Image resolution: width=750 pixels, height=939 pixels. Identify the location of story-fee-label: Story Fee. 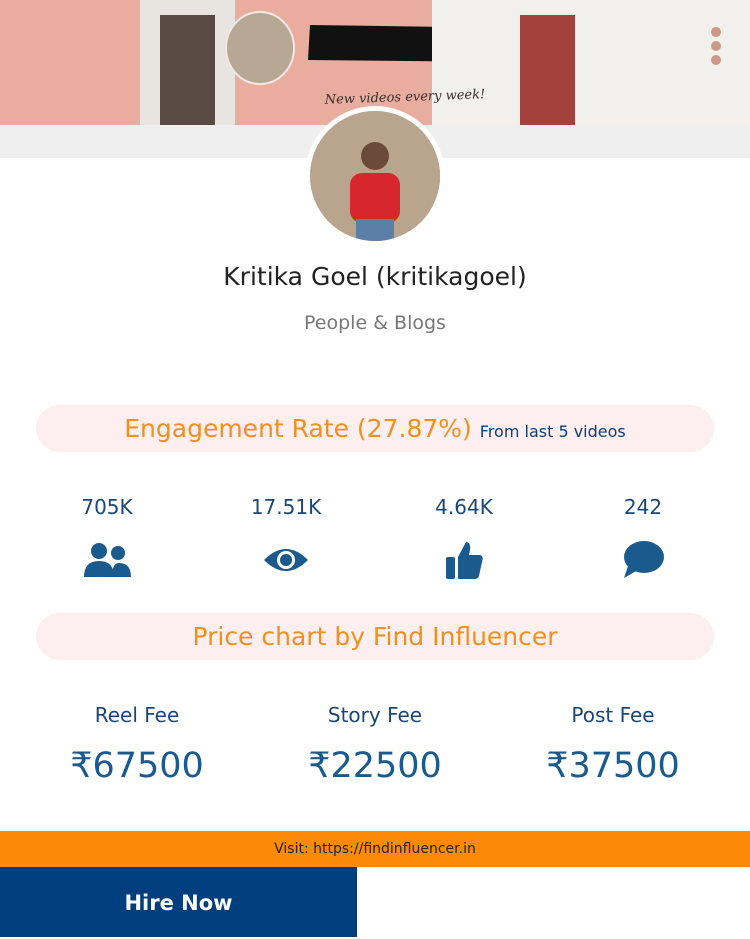
(375, 715).